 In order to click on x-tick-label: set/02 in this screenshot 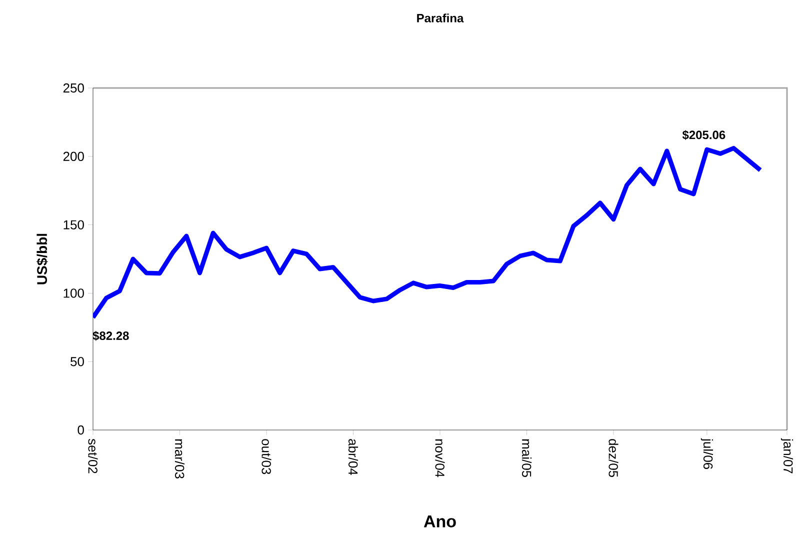, I will do `click(93, 456)`.